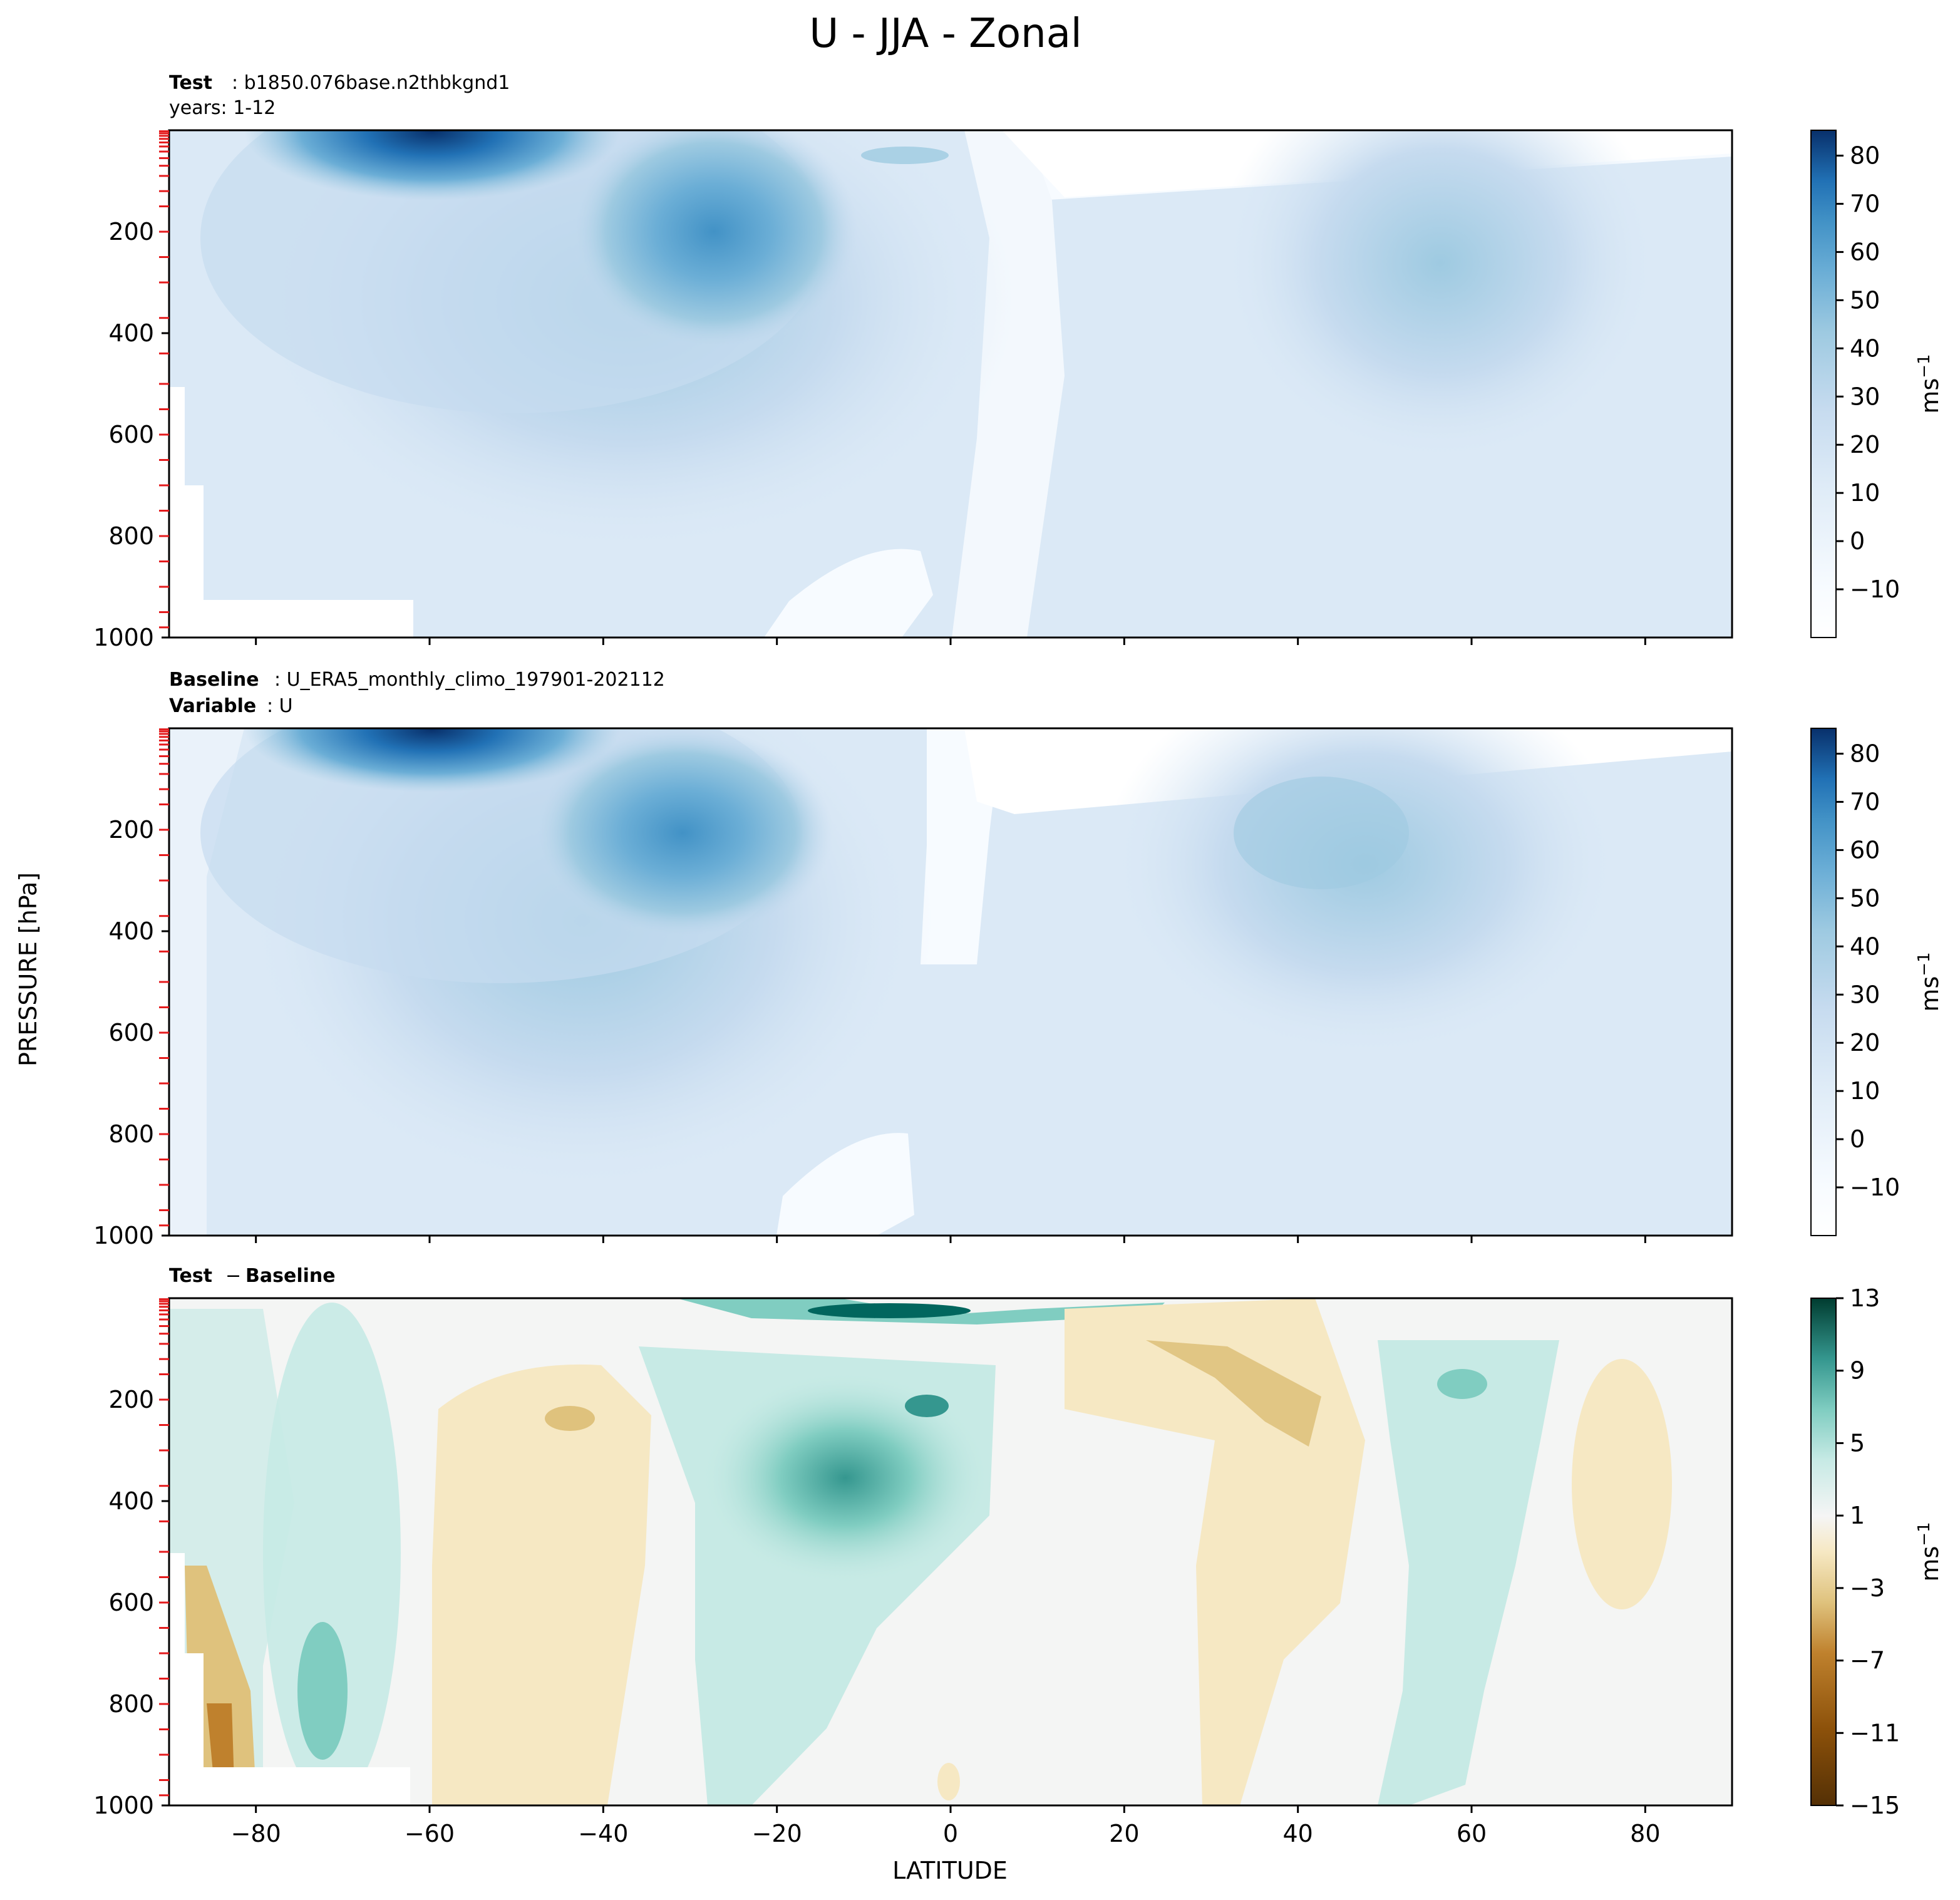 Image resolution: width=1960 pixels, height=1900 pixels. What do you see at coordinates (950, 1239) in the screenshot?
I see `panel-baseline-xticks` at bounding box center [950, 1239].